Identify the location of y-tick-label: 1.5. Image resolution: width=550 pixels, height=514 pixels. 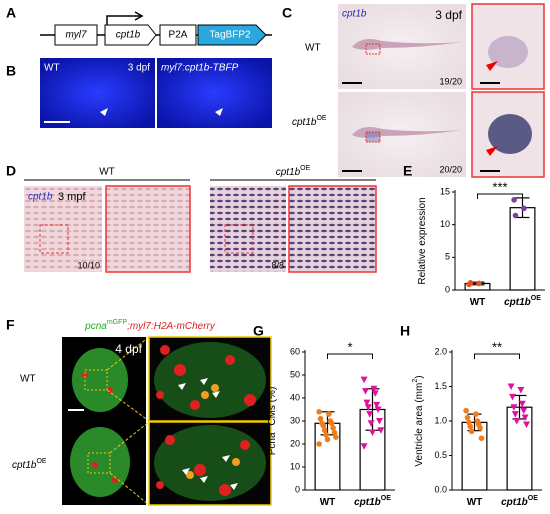
(440, 386).